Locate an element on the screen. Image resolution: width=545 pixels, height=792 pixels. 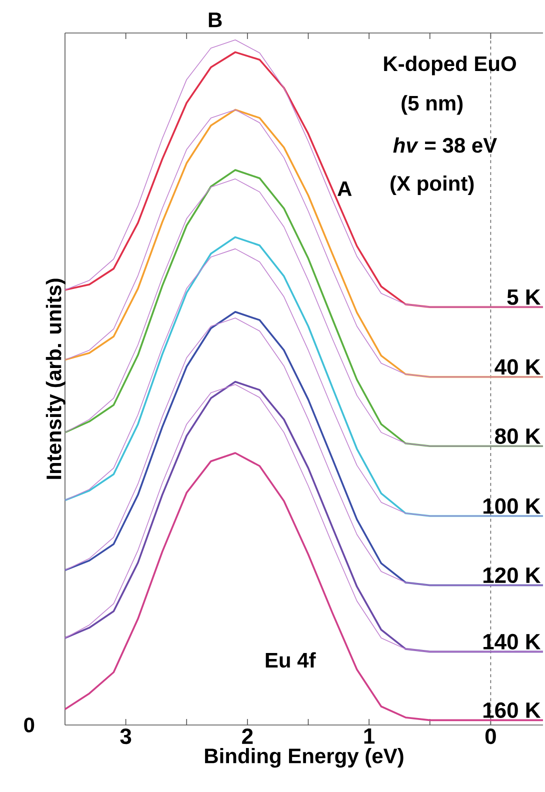
series-label: 5 K is located at coordinates (524, 297).